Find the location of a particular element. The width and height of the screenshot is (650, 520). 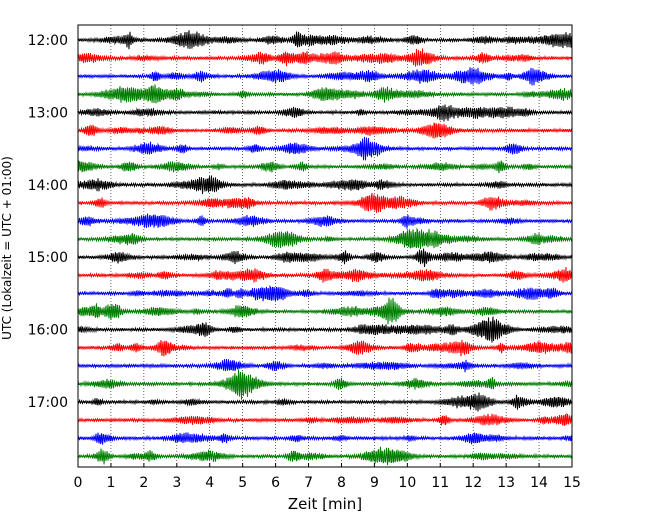

y-tick-label: 16:00 is located at coordinates (48, 331).